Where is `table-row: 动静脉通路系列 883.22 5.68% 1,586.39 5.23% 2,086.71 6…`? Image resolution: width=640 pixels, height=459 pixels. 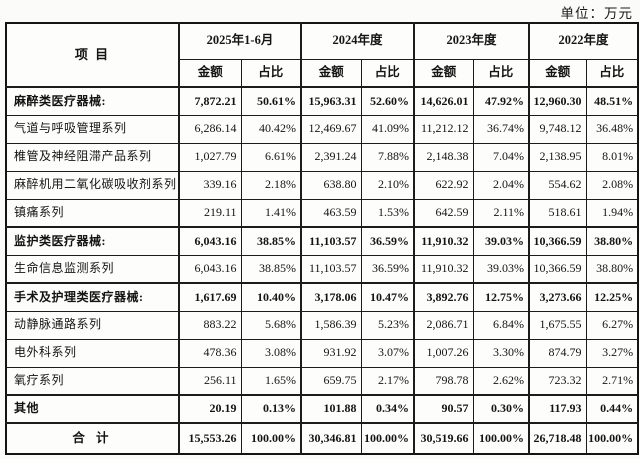
table-row: 动静脉通路系列 883.22 5.68% 1,586.39 5.23% 2,086.71 6… is located at coordinates (322, 325).